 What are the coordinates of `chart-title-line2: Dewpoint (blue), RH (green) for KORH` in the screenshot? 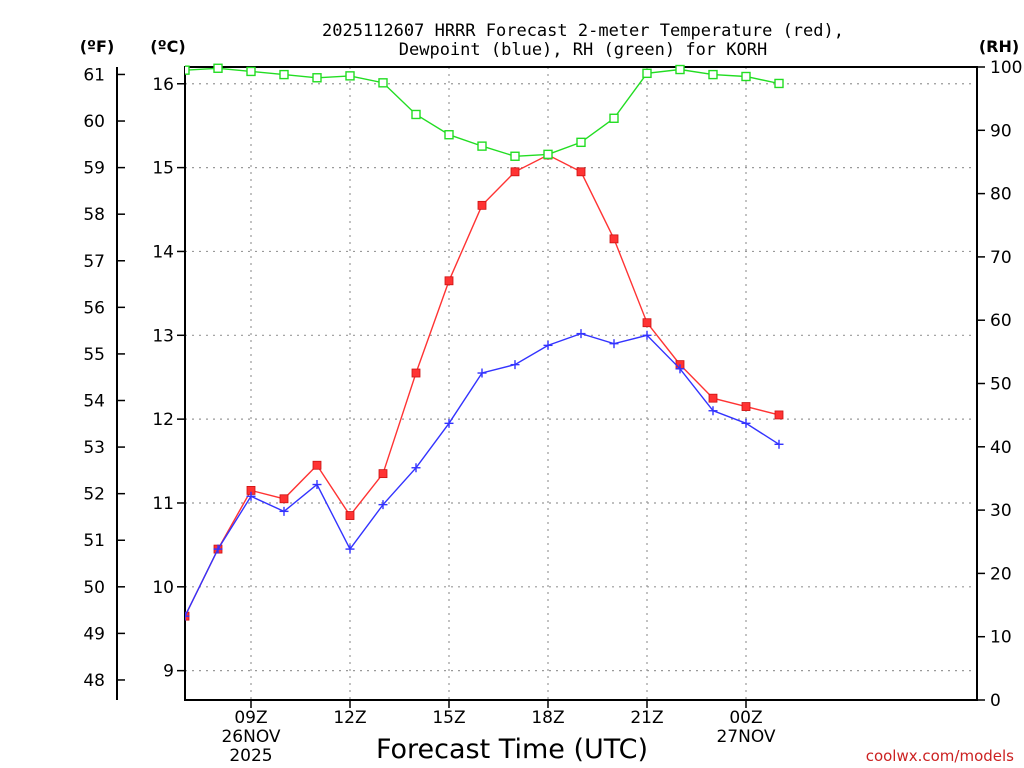 It's located at (583, 50).